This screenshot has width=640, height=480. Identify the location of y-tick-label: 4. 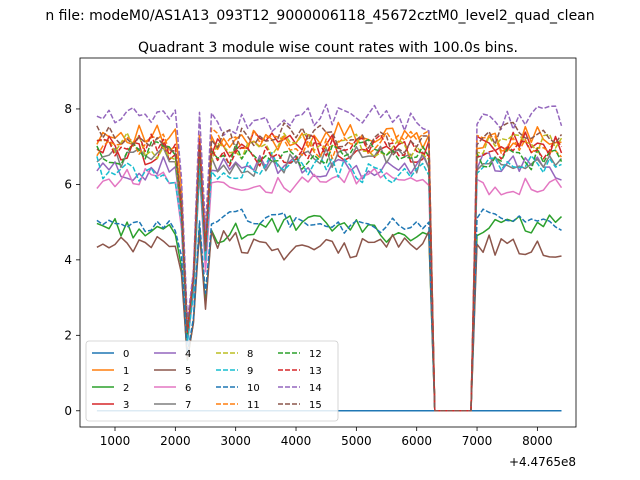
(68, 260).